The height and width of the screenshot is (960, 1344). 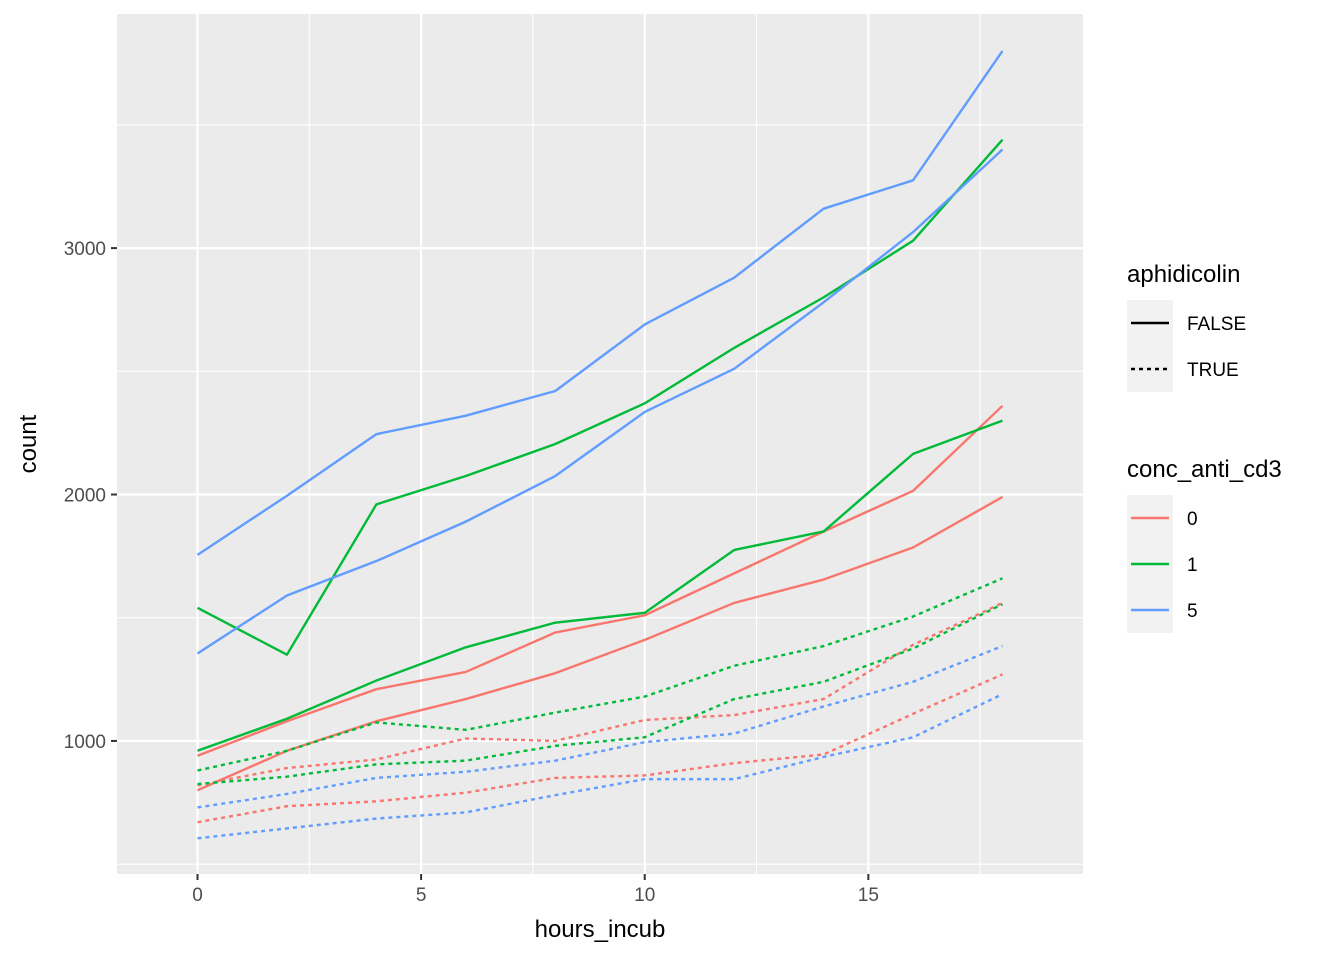 I want to click on series-line-cd3-1-aph-true, so click(x=600, y=674).